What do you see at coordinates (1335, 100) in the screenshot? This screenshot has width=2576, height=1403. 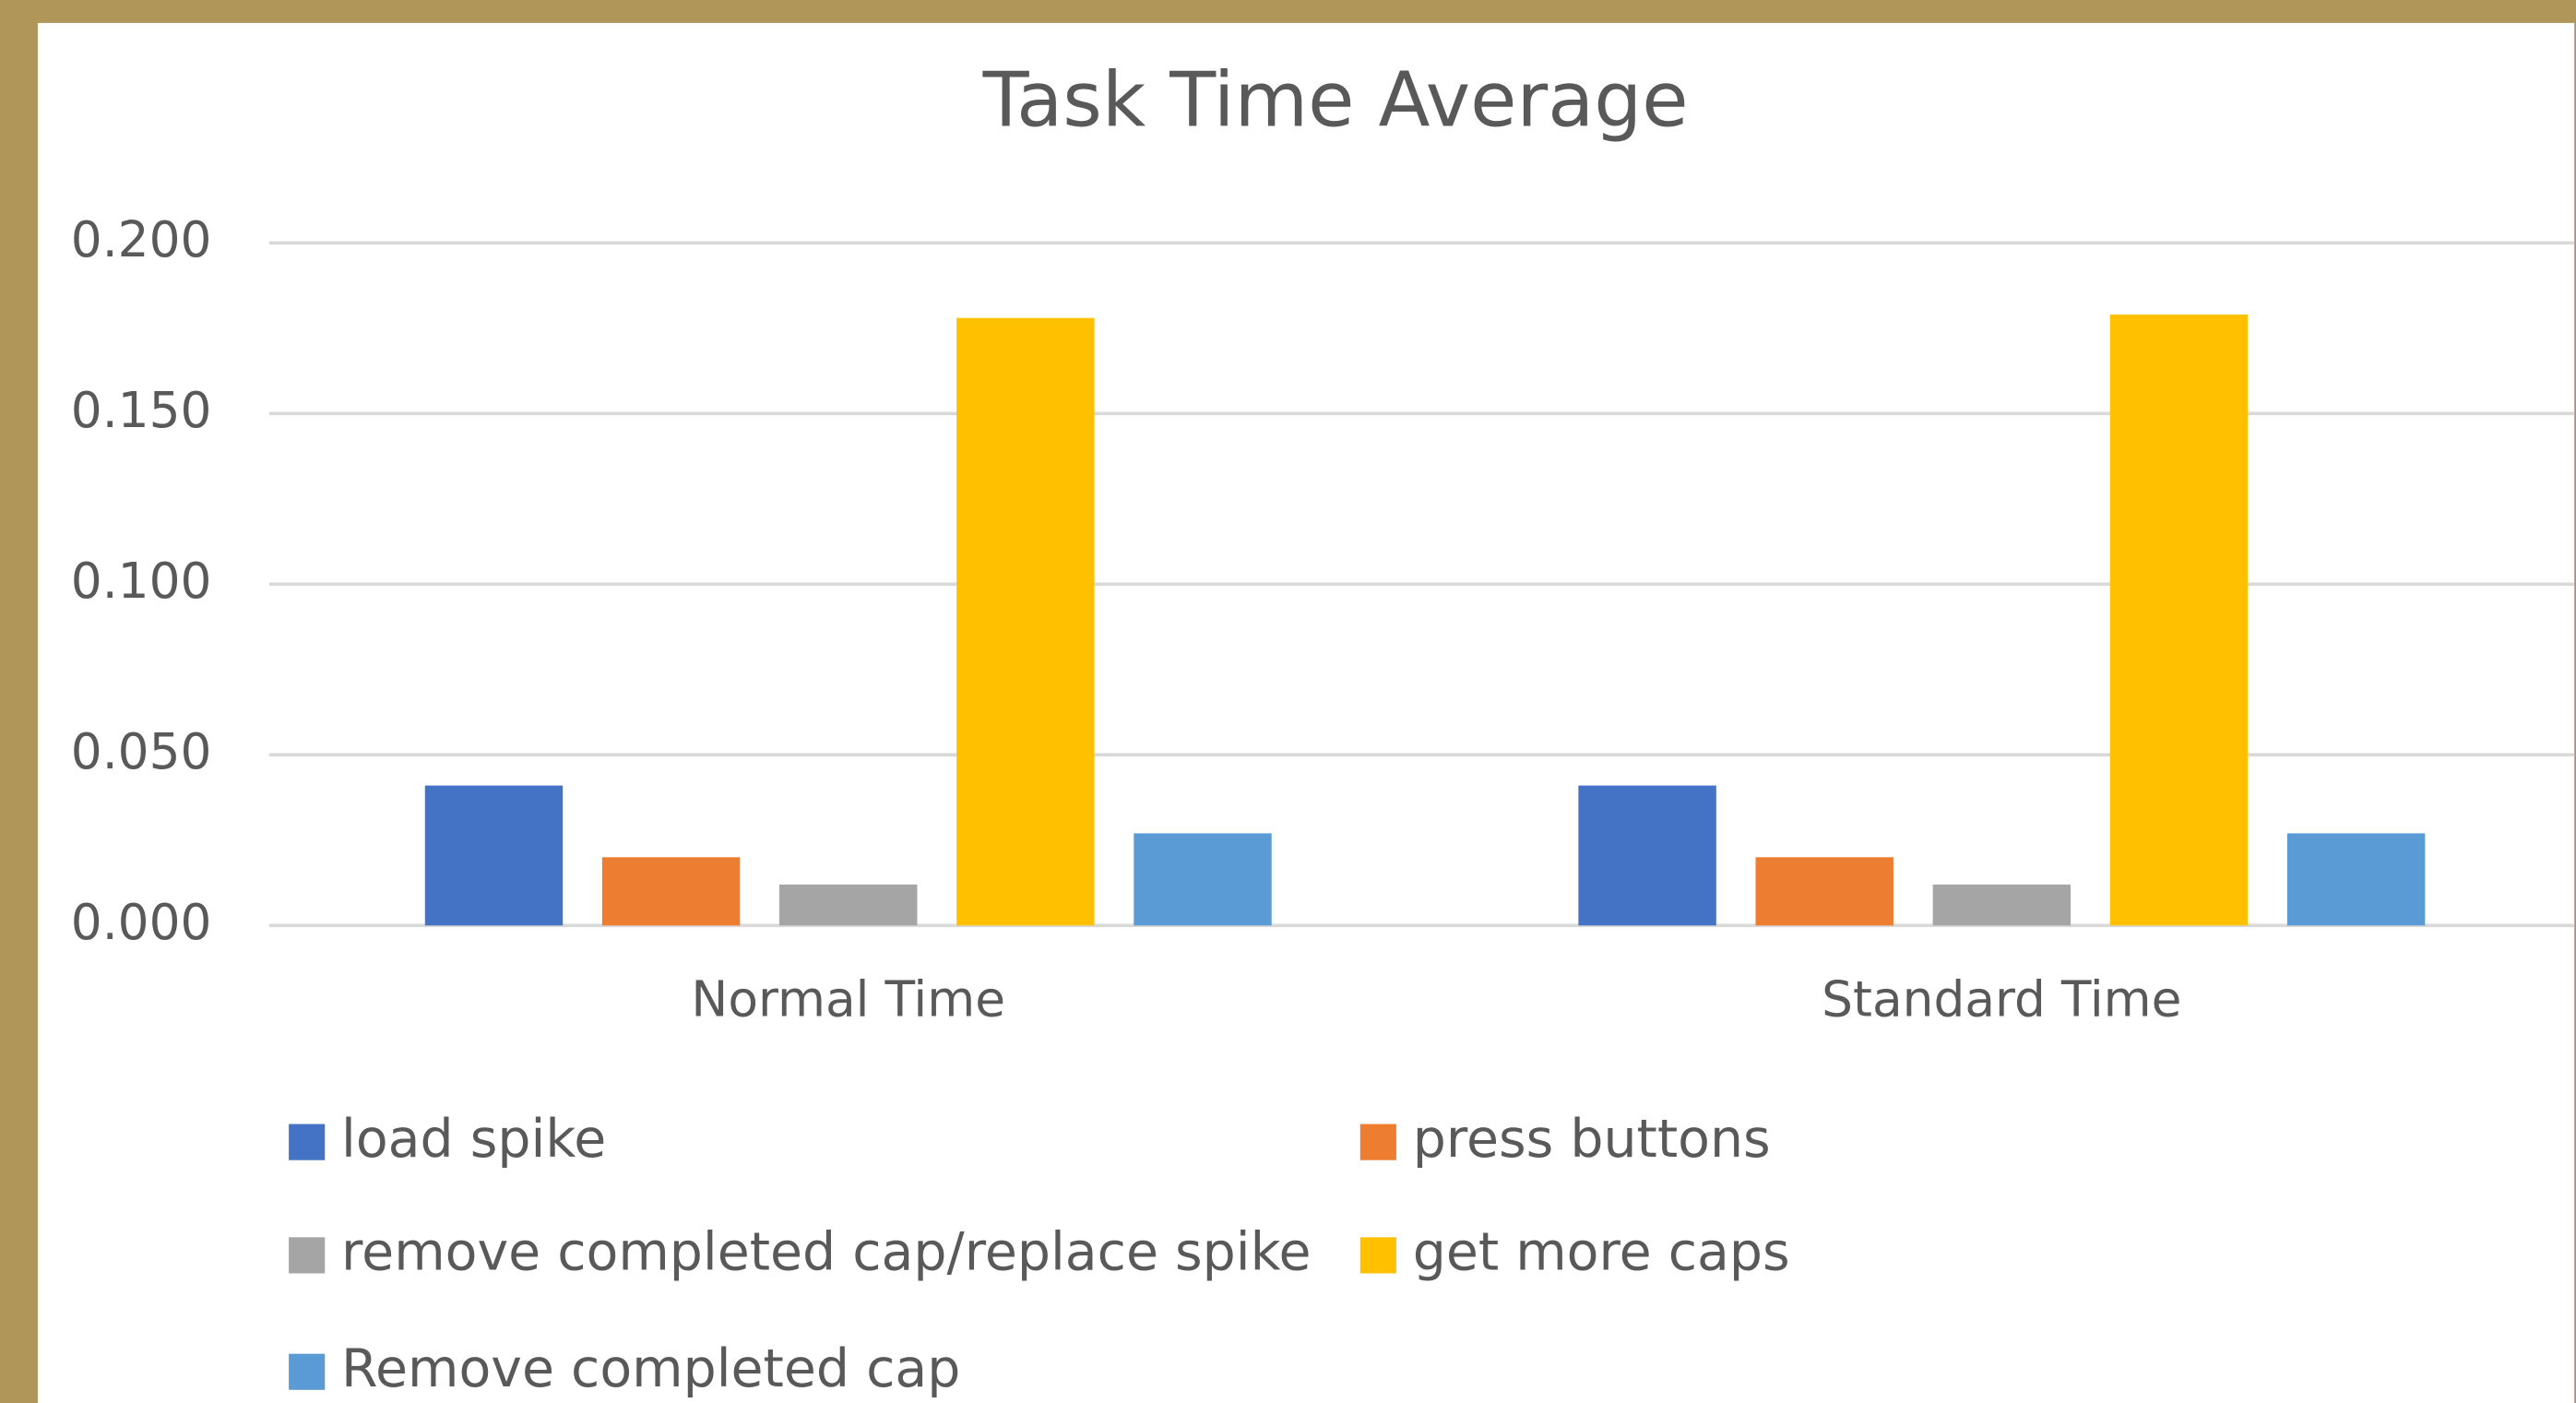 I see `chart-title: Task Time Average` at bounding box center [1335, 100].